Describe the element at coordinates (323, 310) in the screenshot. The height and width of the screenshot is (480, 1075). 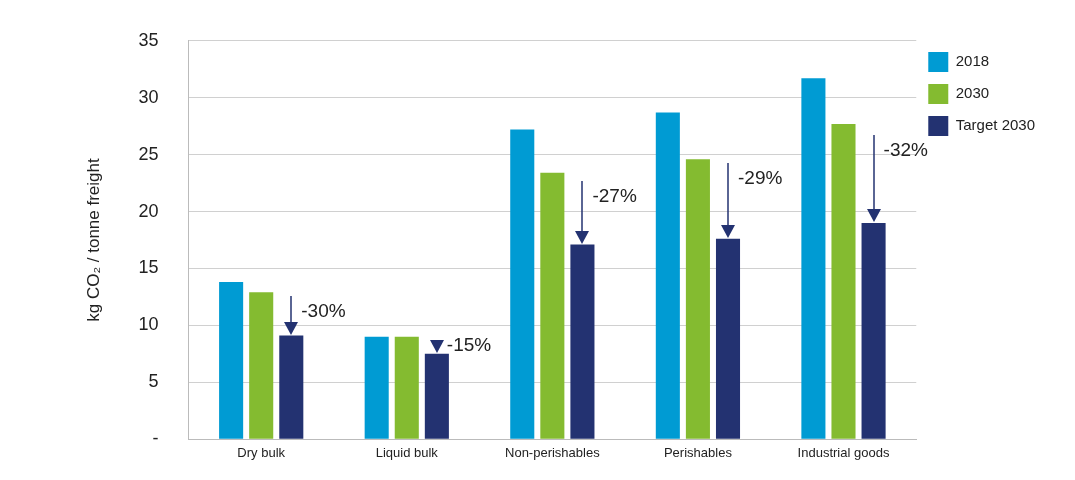
I see `annotation: -30%` at that location.